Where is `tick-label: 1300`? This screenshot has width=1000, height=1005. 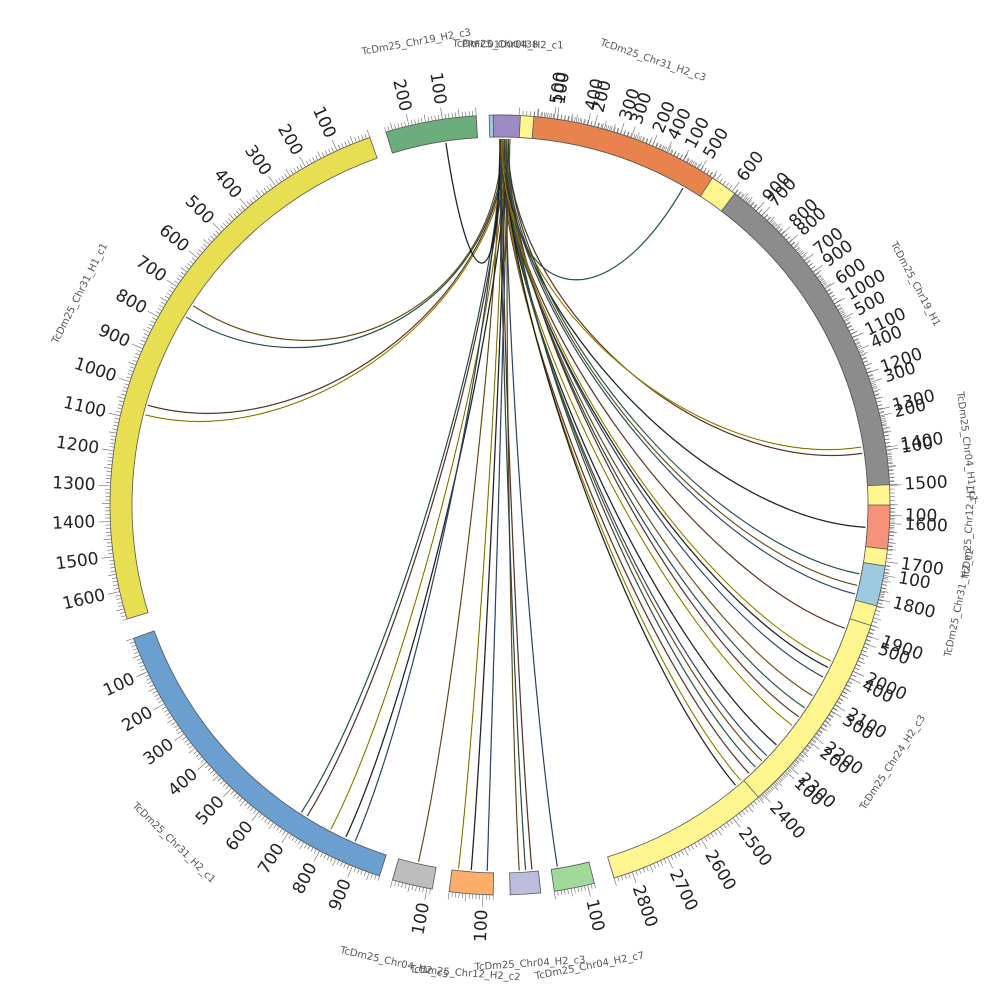
tick-label: 1300 is located at coordinates (74, 484).